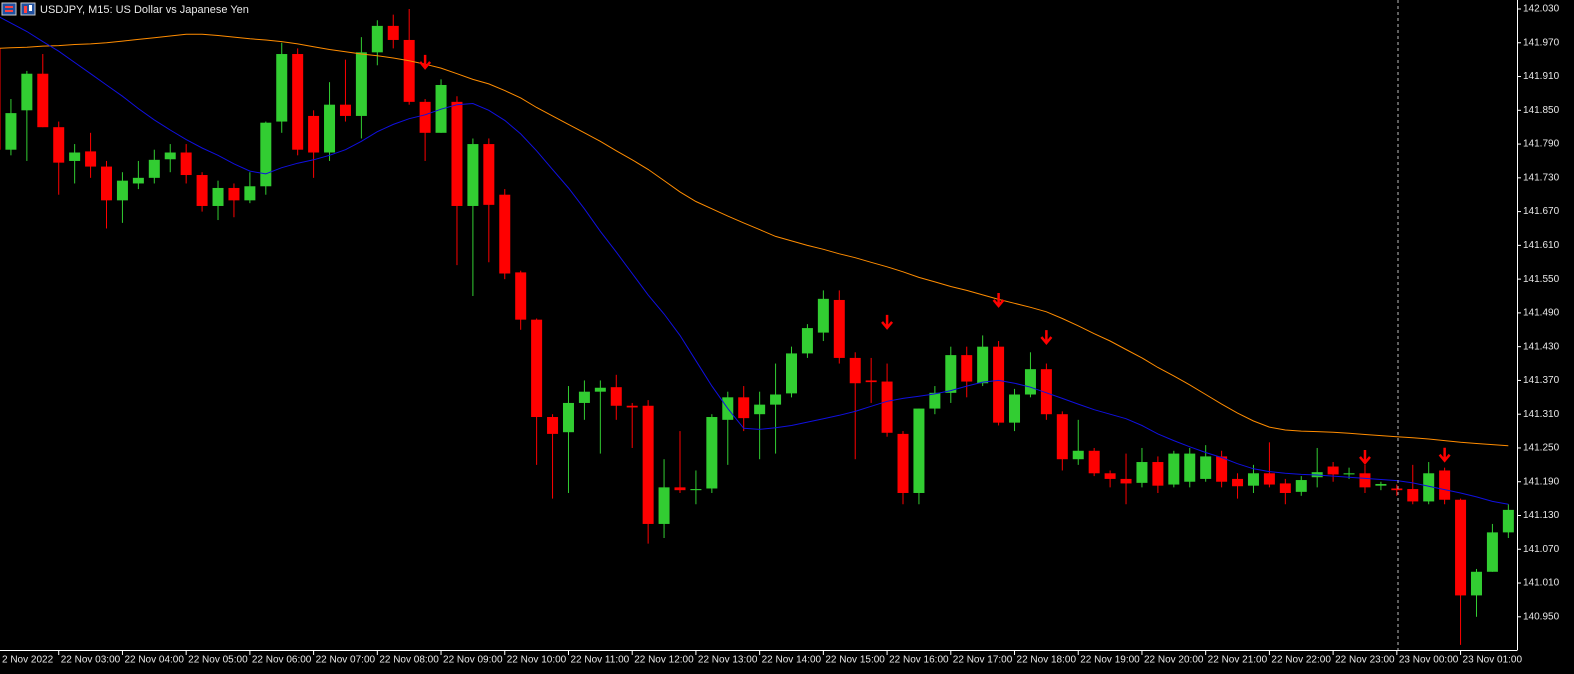  What do you see at coordinates (28, 660) in the screenshot?
I see `x-tick-label: 2 Nov 2022` at bounding box center [28, 660].